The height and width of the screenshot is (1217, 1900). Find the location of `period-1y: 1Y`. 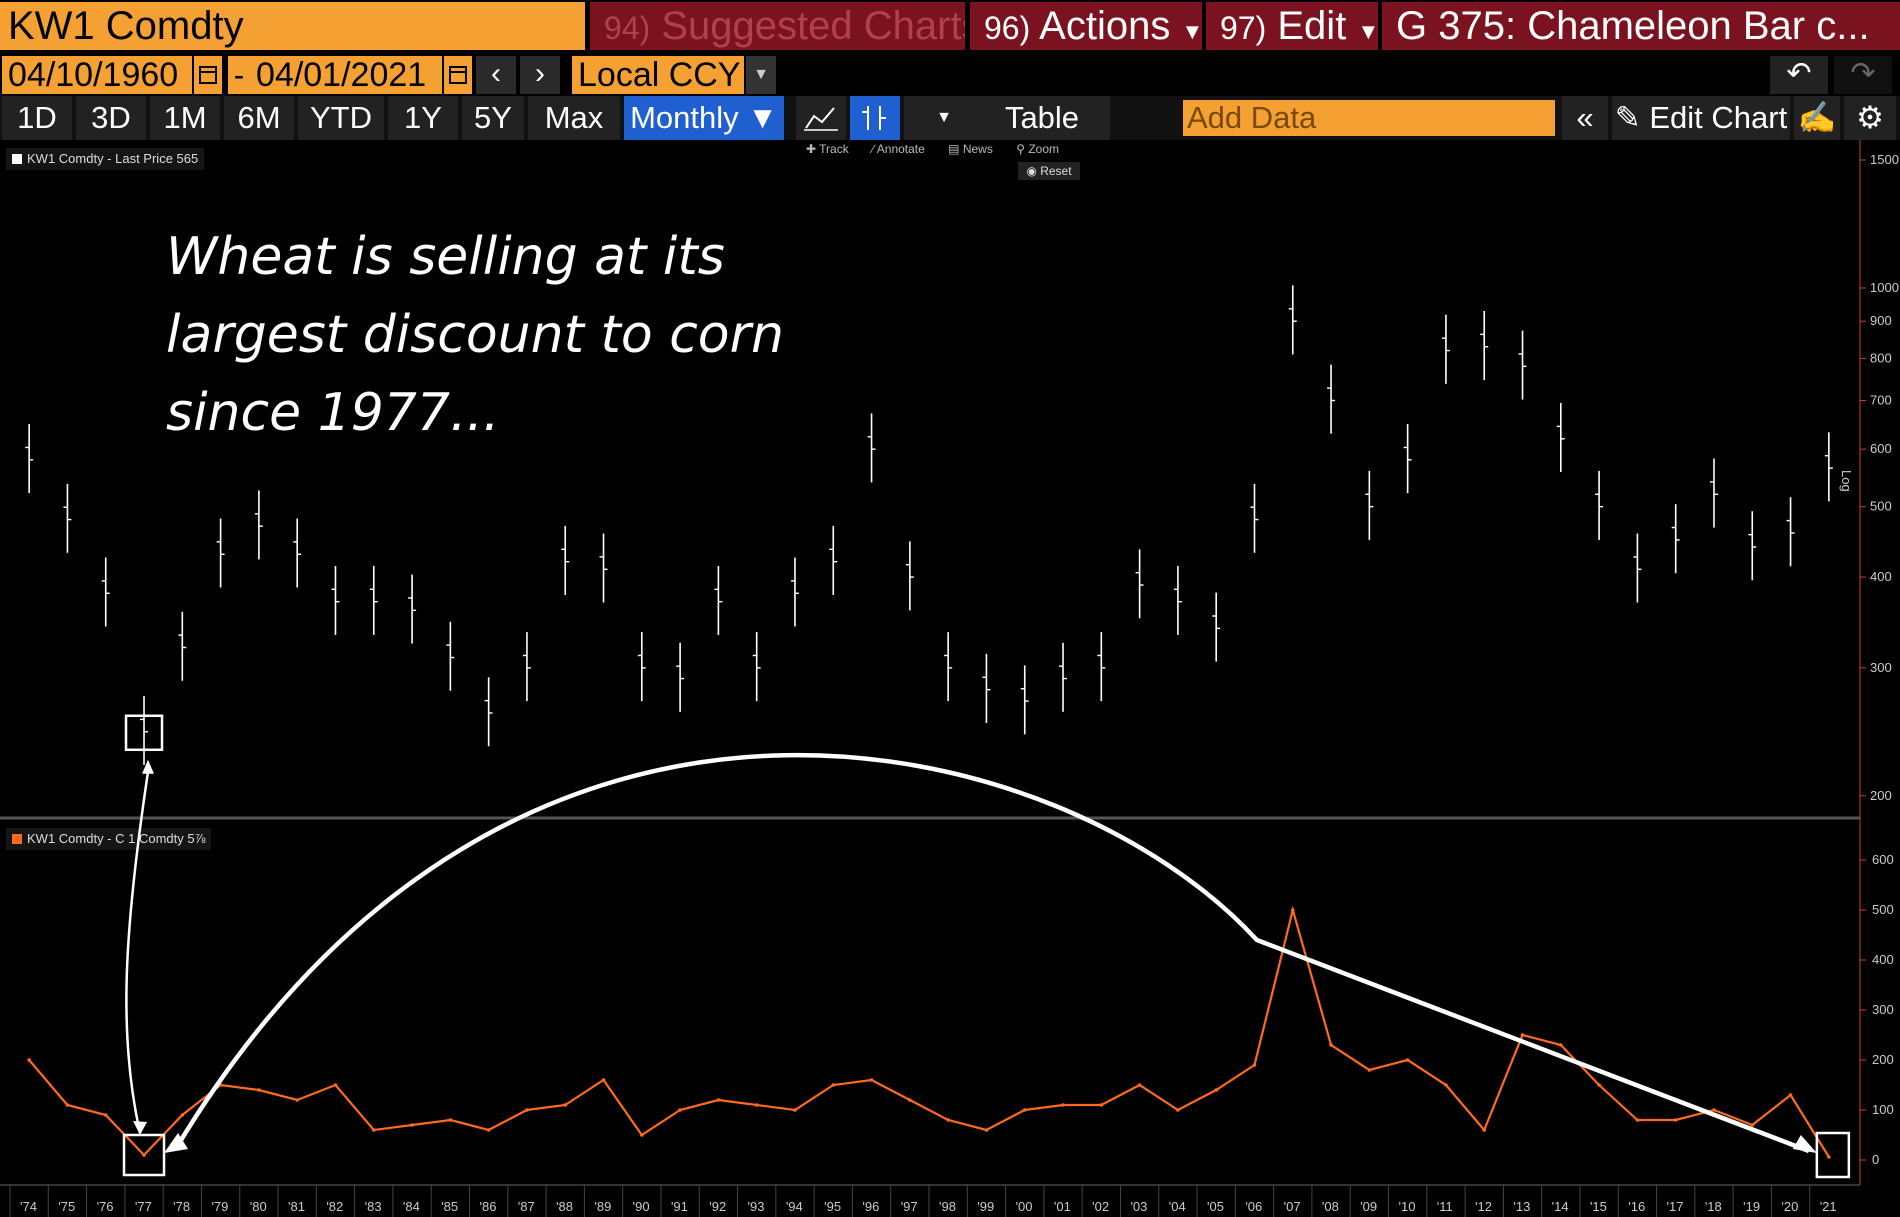

period-1y: 1Y is located at coordinates (423, 118).